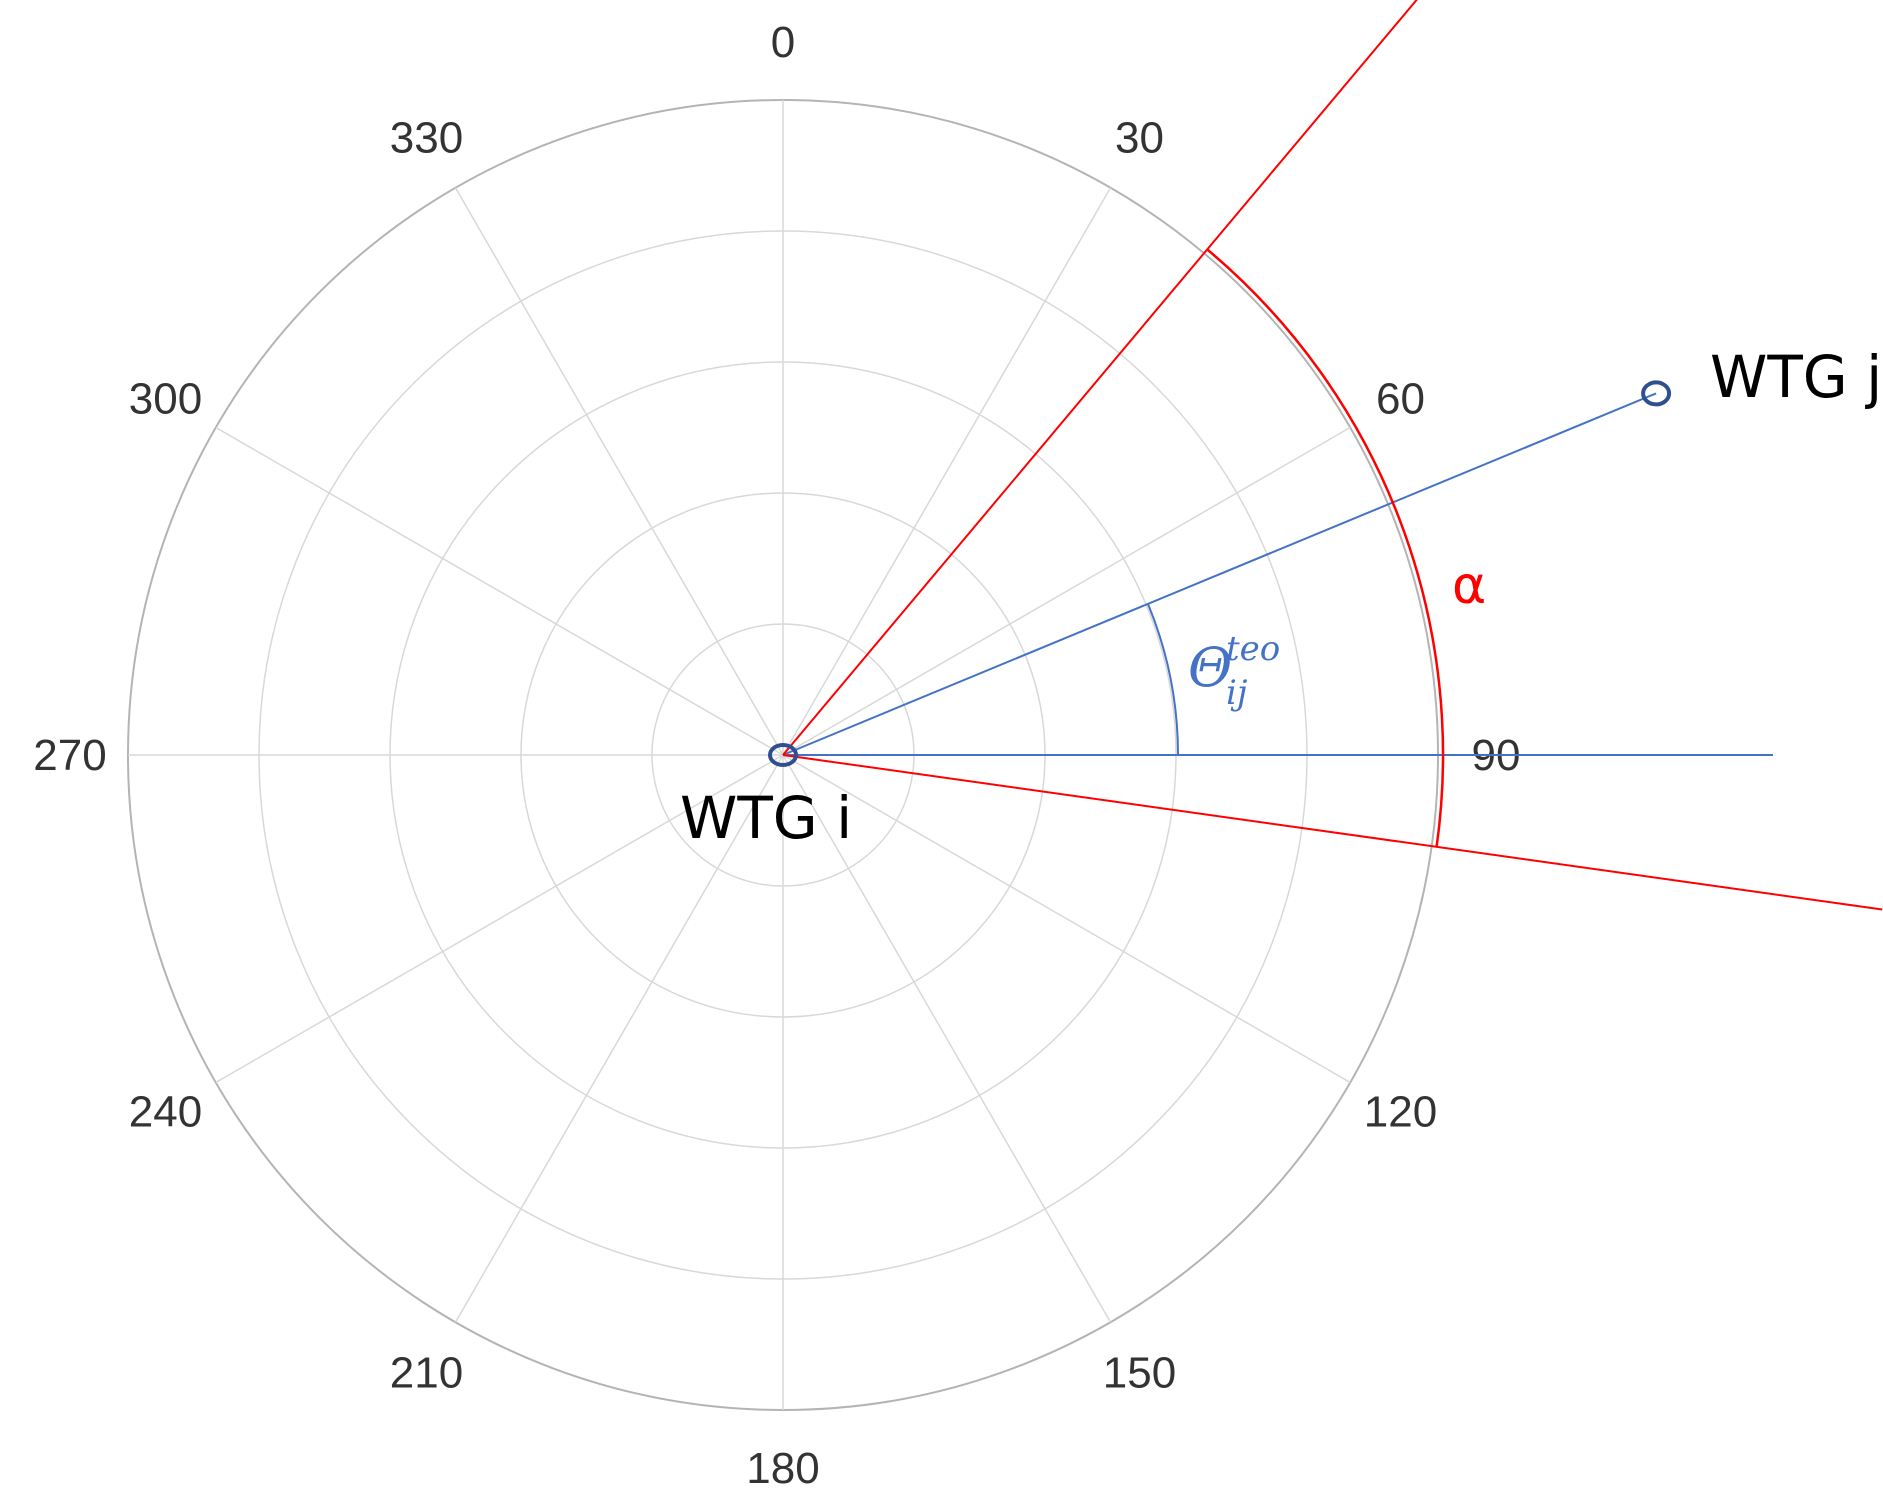  Describe the element at coordinates (1237, 693) in the screenshot. I see `theta-subscript: ij` at that location.